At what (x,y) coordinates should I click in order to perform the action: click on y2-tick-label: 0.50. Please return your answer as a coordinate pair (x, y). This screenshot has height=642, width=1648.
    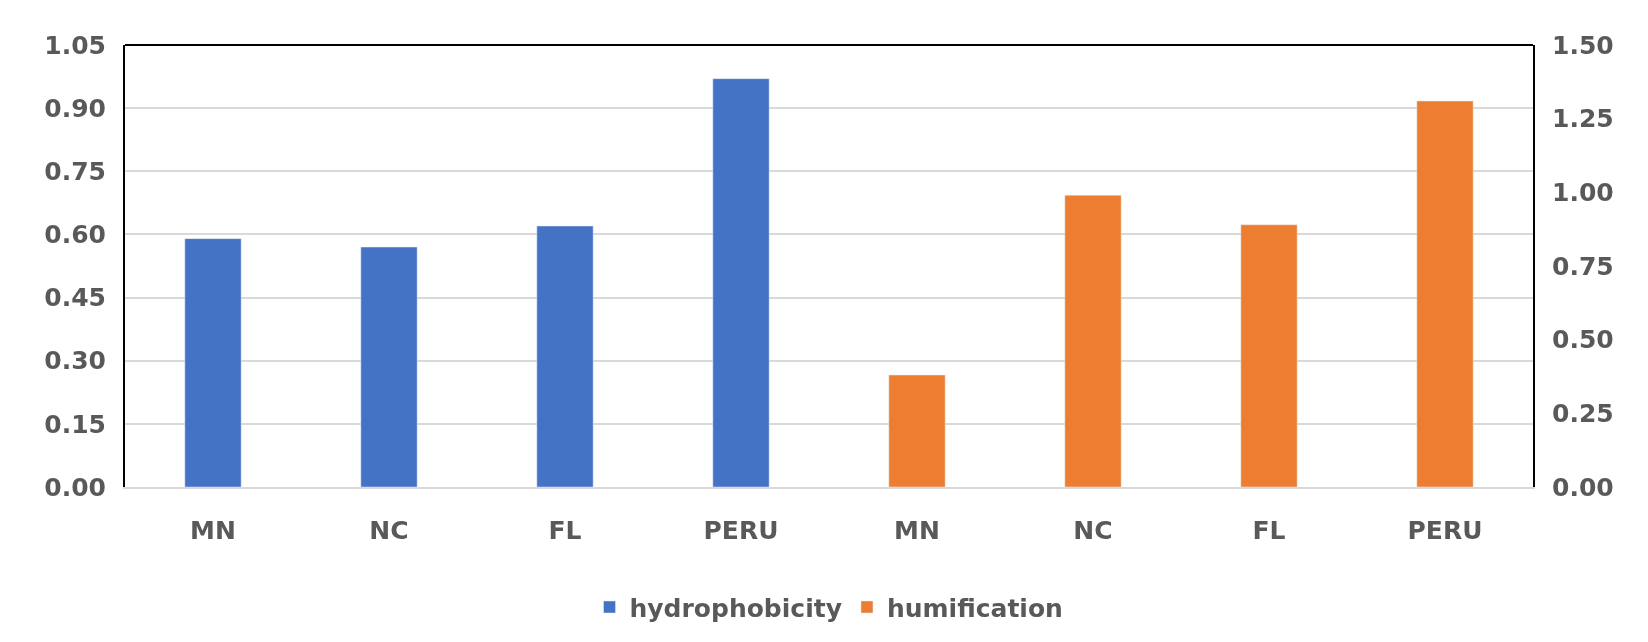
    Looking at the image, I should click on (1583, 340).